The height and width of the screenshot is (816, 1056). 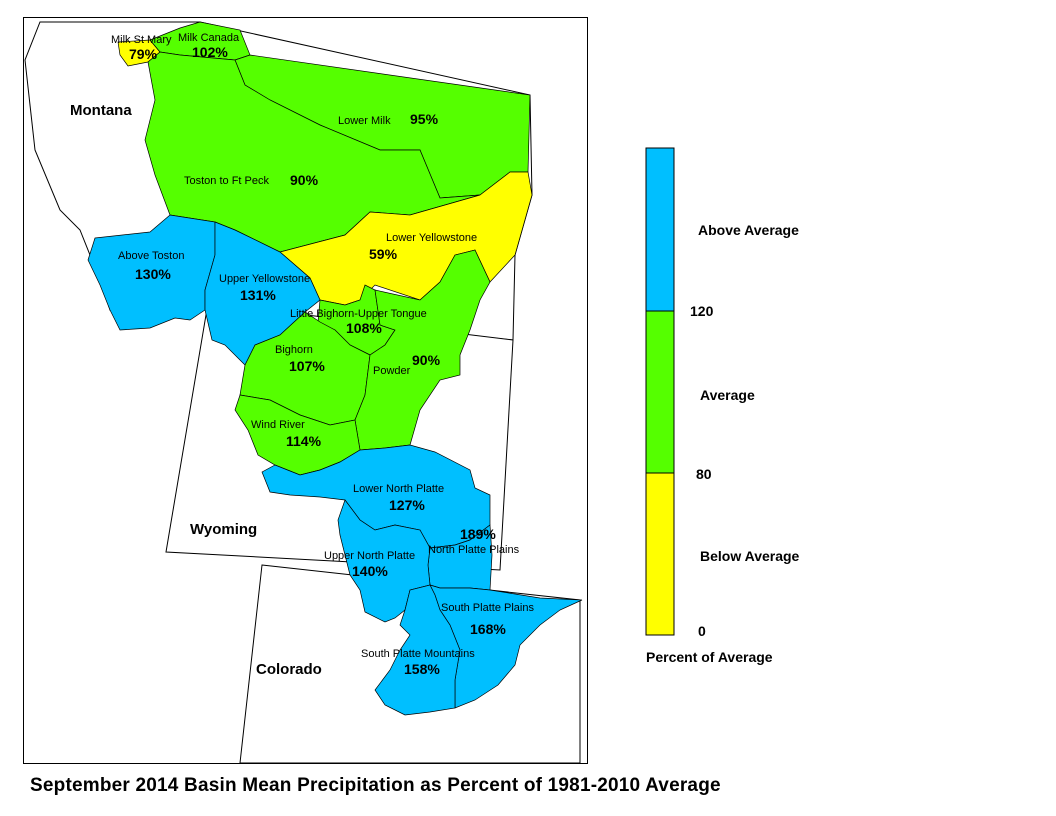 I want to click on basin-pct-above-toston: 130%, so click(x=153, y=274).